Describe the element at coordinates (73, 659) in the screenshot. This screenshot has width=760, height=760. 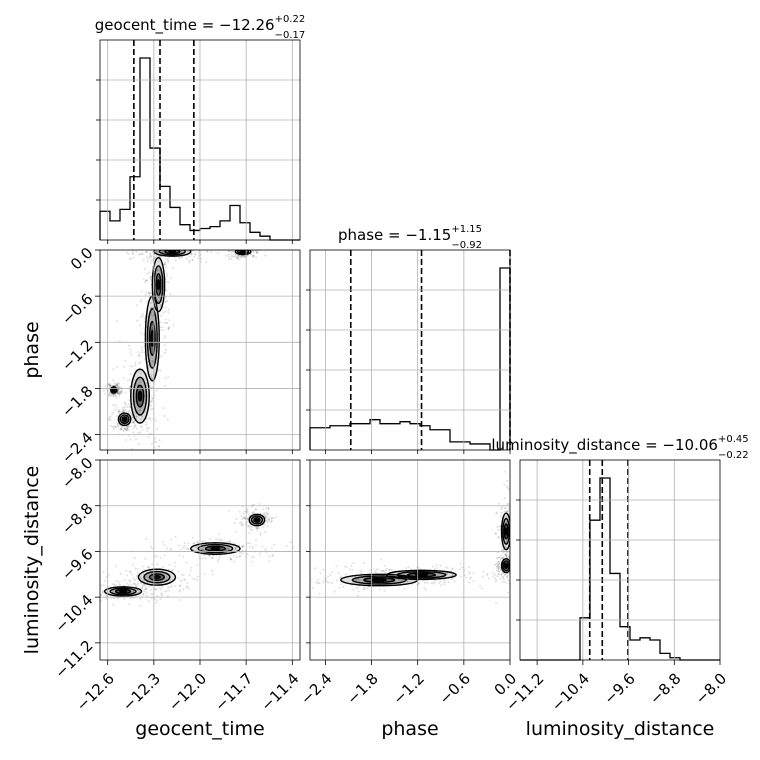
I see `y-tick-label-luminosity_distance: −11.2` at that location.